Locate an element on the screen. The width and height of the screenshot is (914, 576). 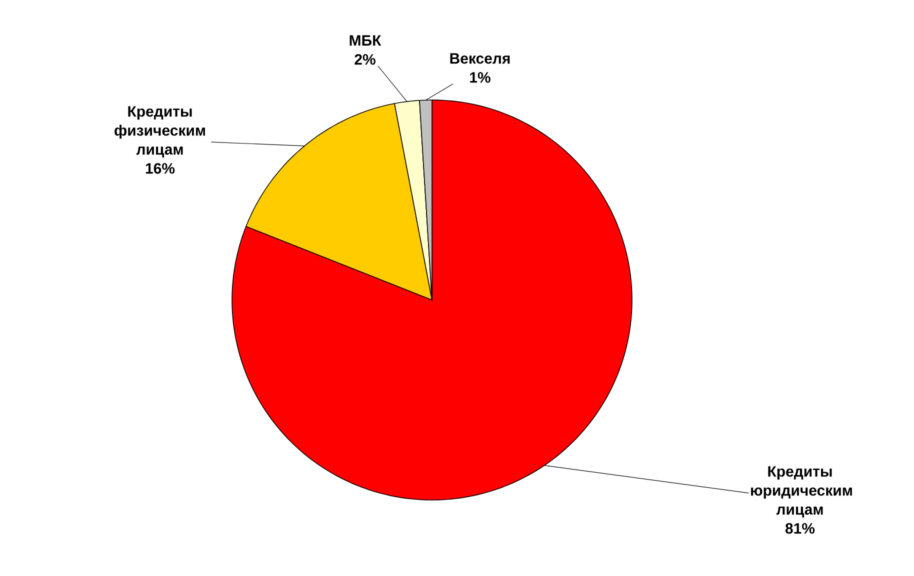
slice-label: Векселя is located at coordinates (480, 58).